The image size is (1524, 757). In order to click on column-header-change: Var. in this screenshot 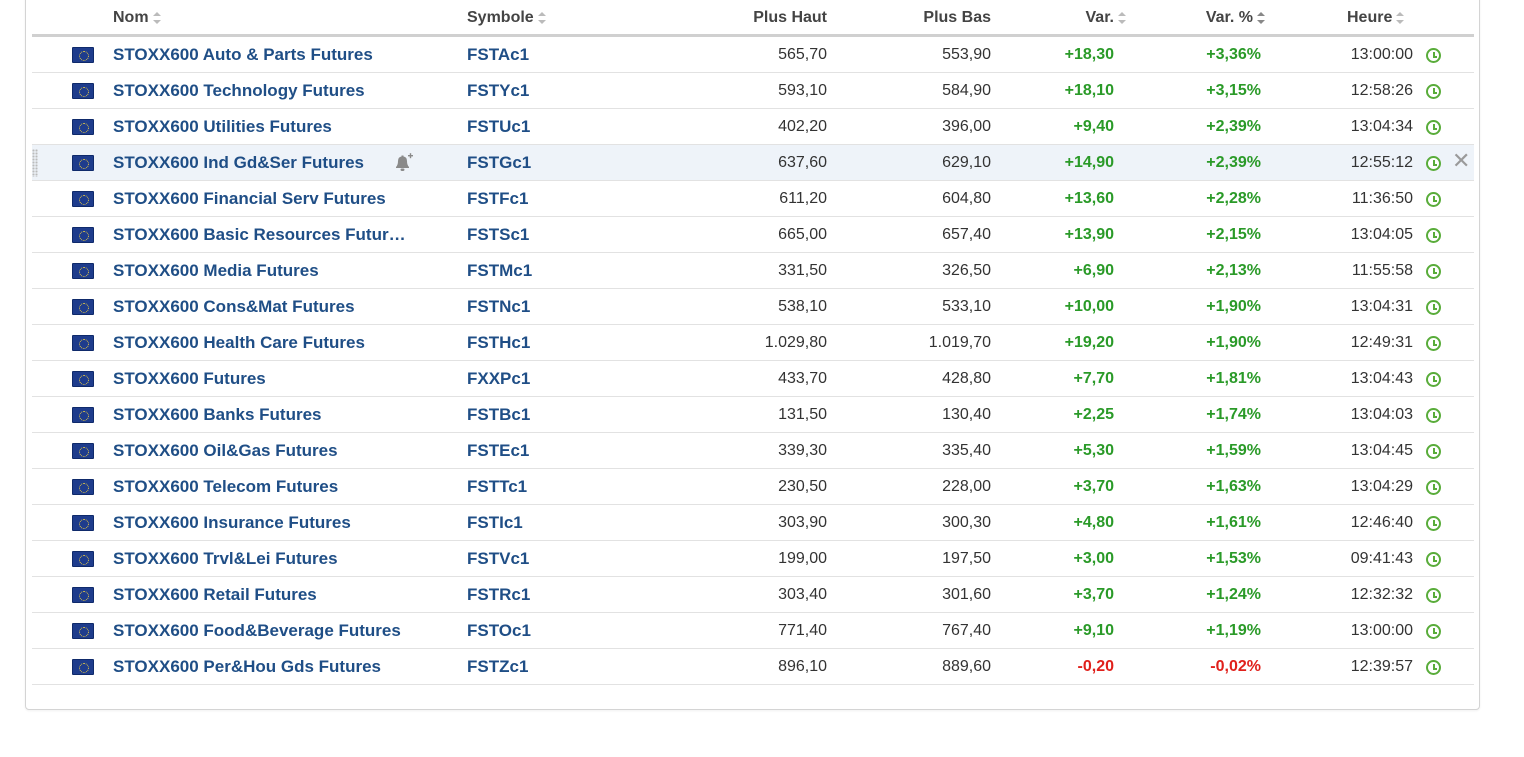, I will do `click(1074, 18)`.